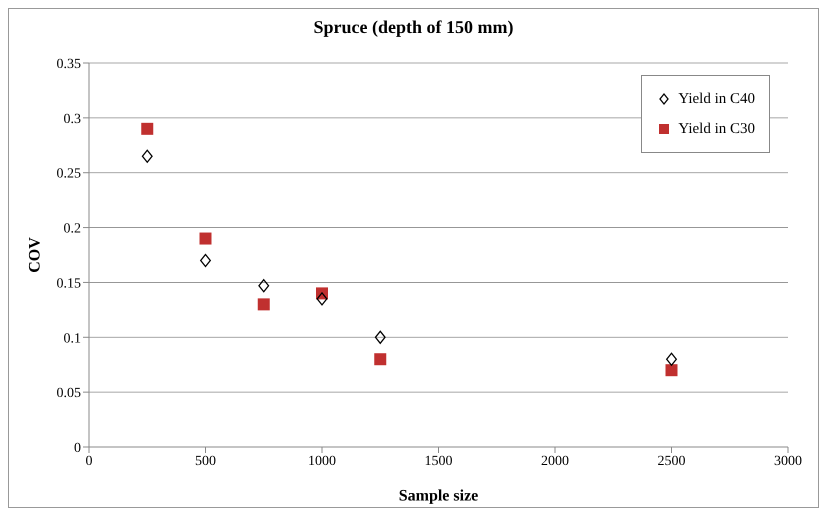 The height and width of the screenshot is (517, 827). What do you see at coordinates (89, 461) in the screenshot?
I see `x-tick-label: 0` at bounding box center [89, 461].